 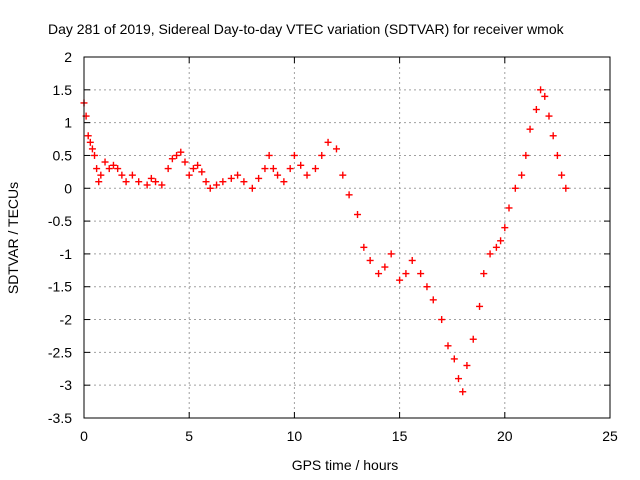 What do you see at coordinates (63, 90) in the screenshot?
I see `y-tick-label: 1.5` at bounding box center [63, 90].